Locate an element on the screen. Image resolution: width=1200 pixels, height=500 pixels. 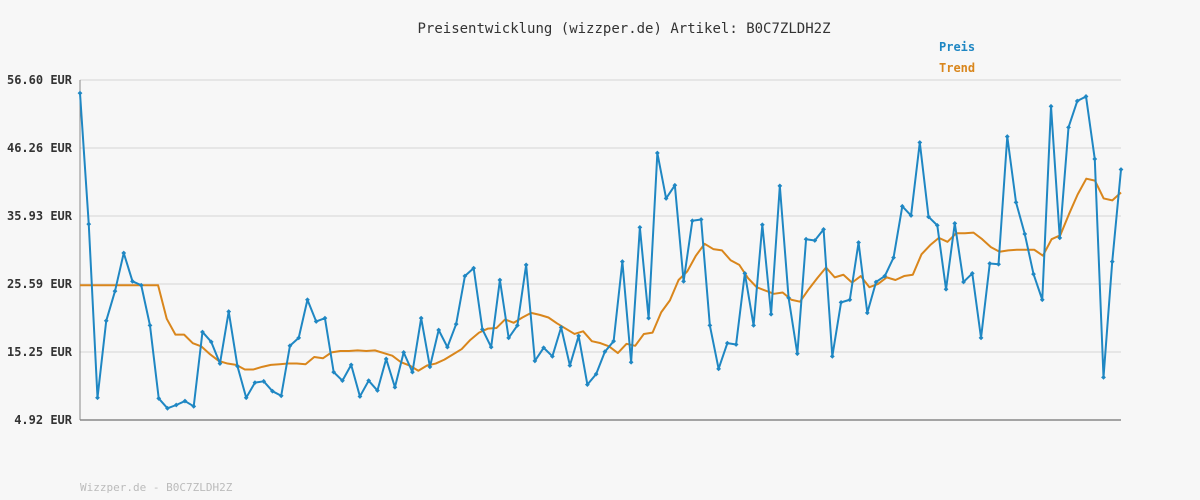
y-tick-label: 56.60 EUR is located at coordinates (40, 80).